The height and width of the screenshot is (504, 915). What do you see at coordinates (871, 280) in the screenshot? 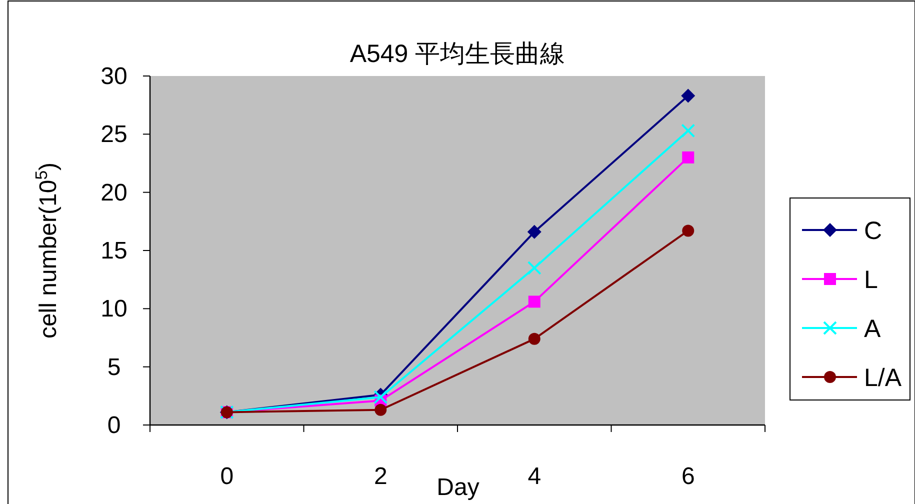
I see `legend-label: L` at bounding box center [871, 280].